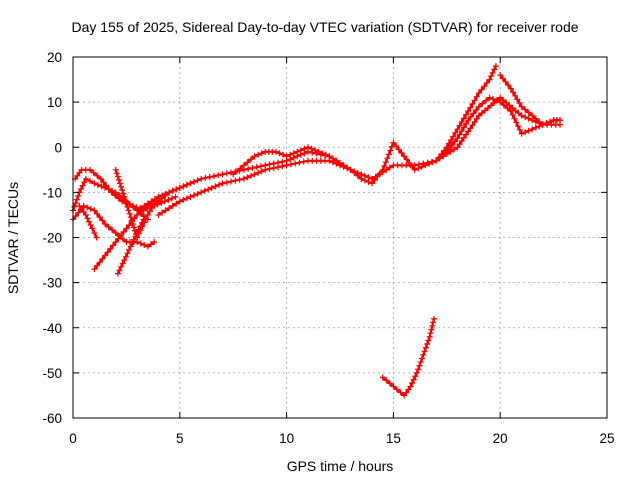 The image size is (640, 480). Describe the element at coordinates (52, 328) in the screenshot. I see `y-tick-label: -40` at that location.